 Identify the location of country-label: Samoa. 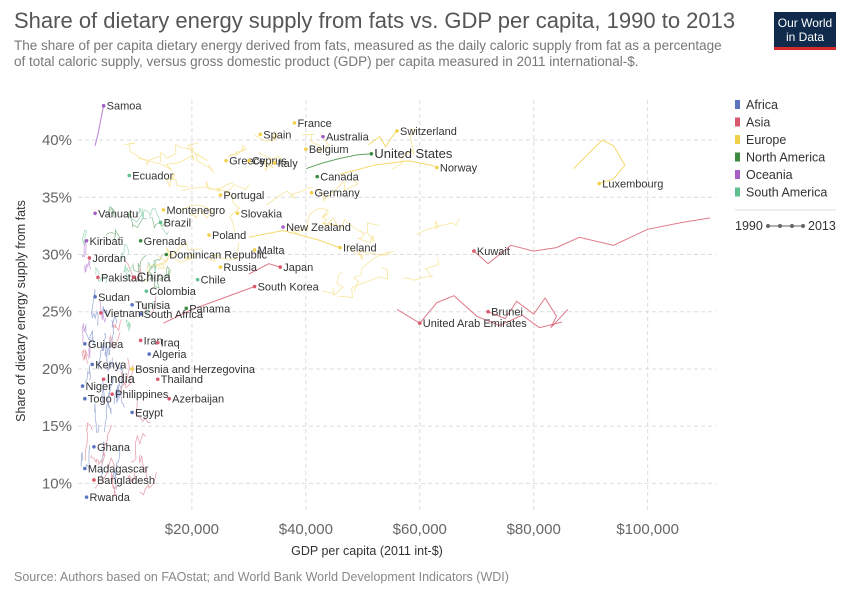
(125, 107).